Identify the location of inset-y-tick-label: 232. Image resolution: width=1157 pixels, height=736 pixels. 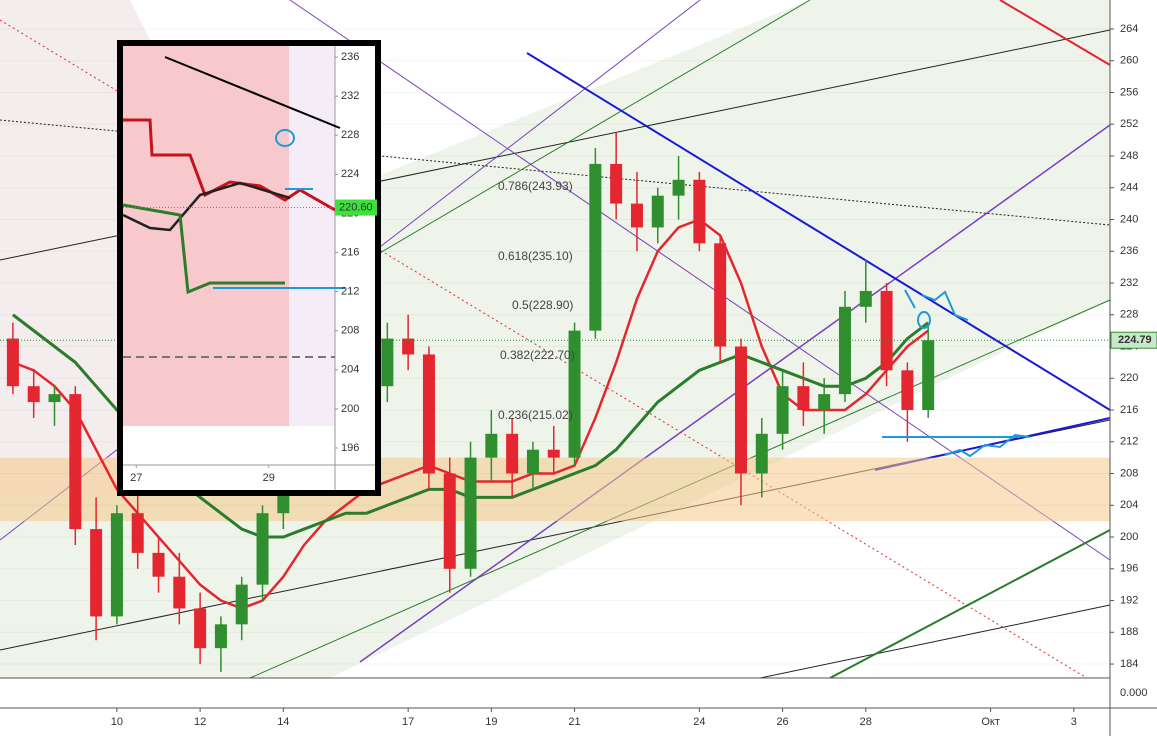
(350, 96).